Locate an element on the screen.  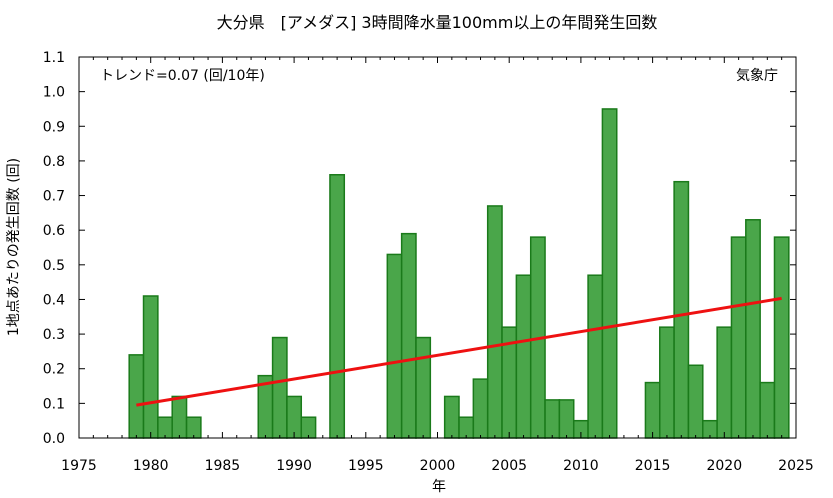
bar-2015 is located at coordinates (652, 410).